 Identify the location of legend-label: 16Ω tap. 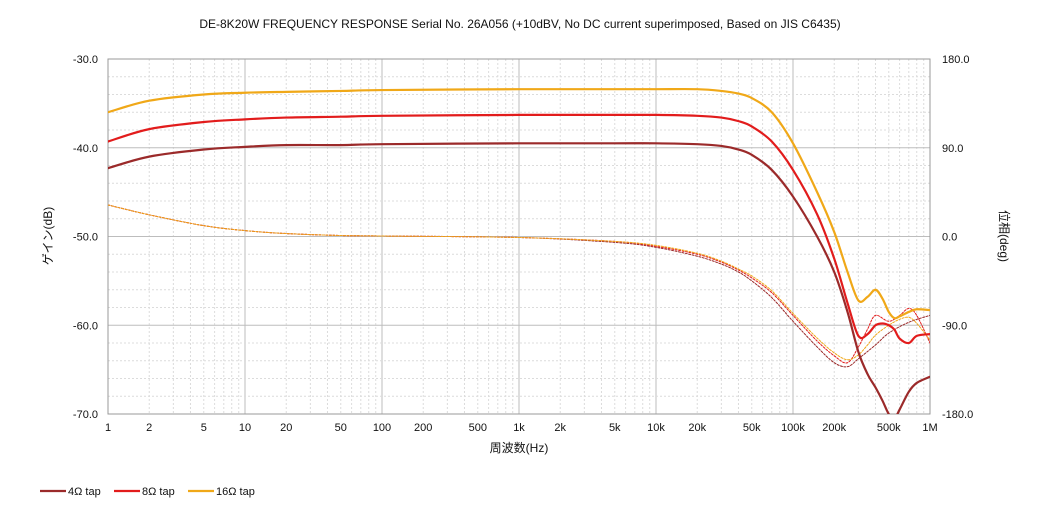
(235, 492).